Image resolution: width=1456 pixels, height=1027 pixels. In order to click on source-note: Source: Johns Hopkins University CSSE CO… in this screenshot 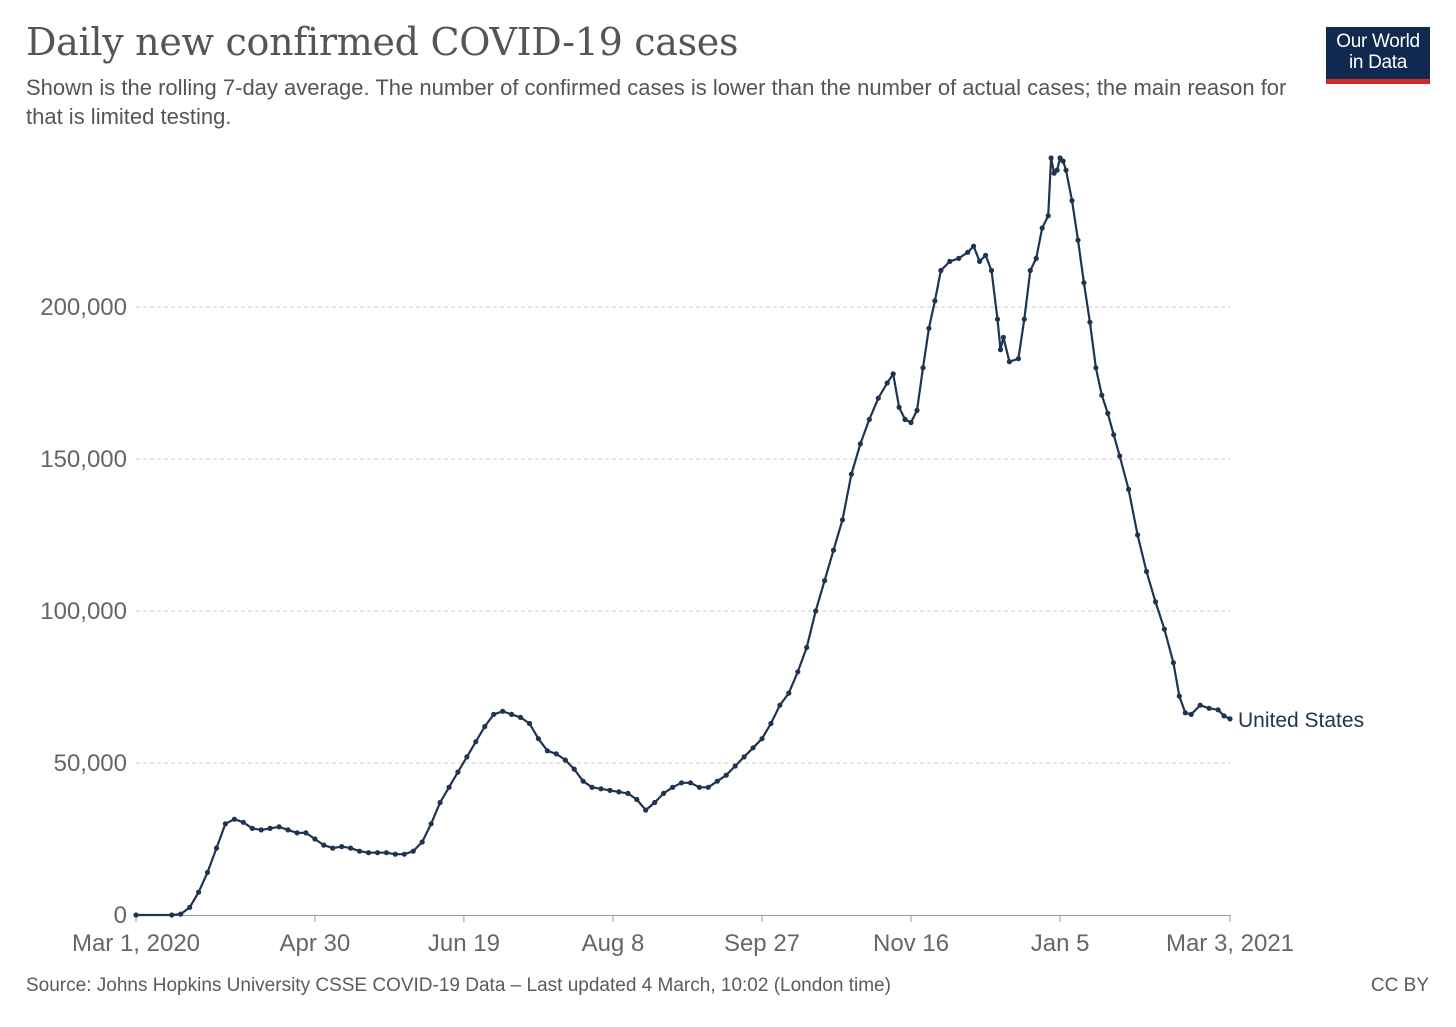, I will do `click(458, 985)`.